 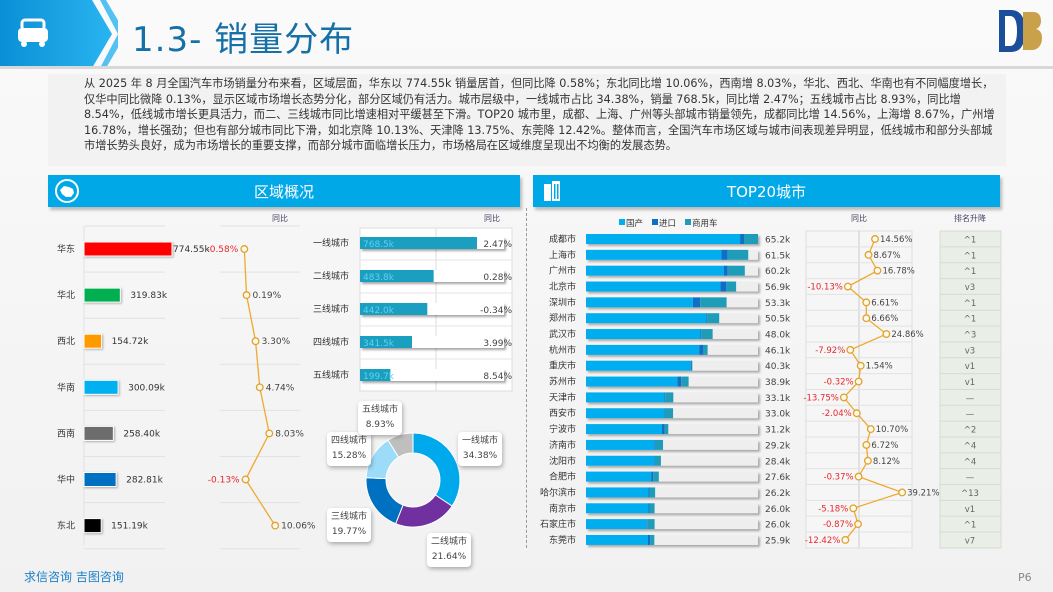 I want to click on city-total: 29.2k, so click(x=778, y=446).